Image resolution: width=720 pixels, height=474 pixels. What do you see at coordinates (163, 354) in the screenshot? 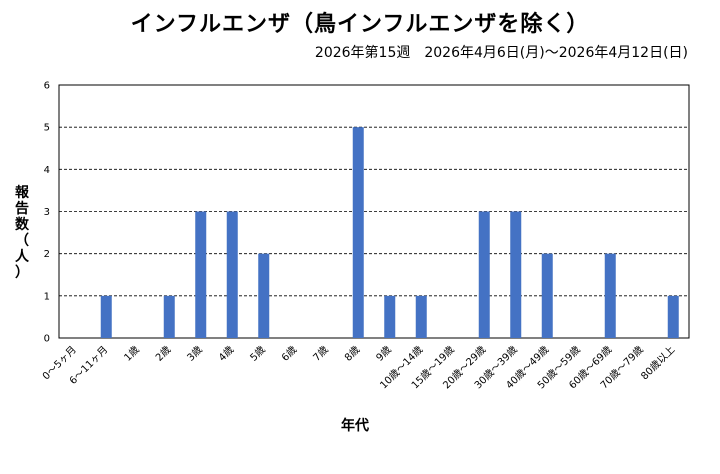
I see `x-tick-label: 2歳` at bounding box center [163, 354].